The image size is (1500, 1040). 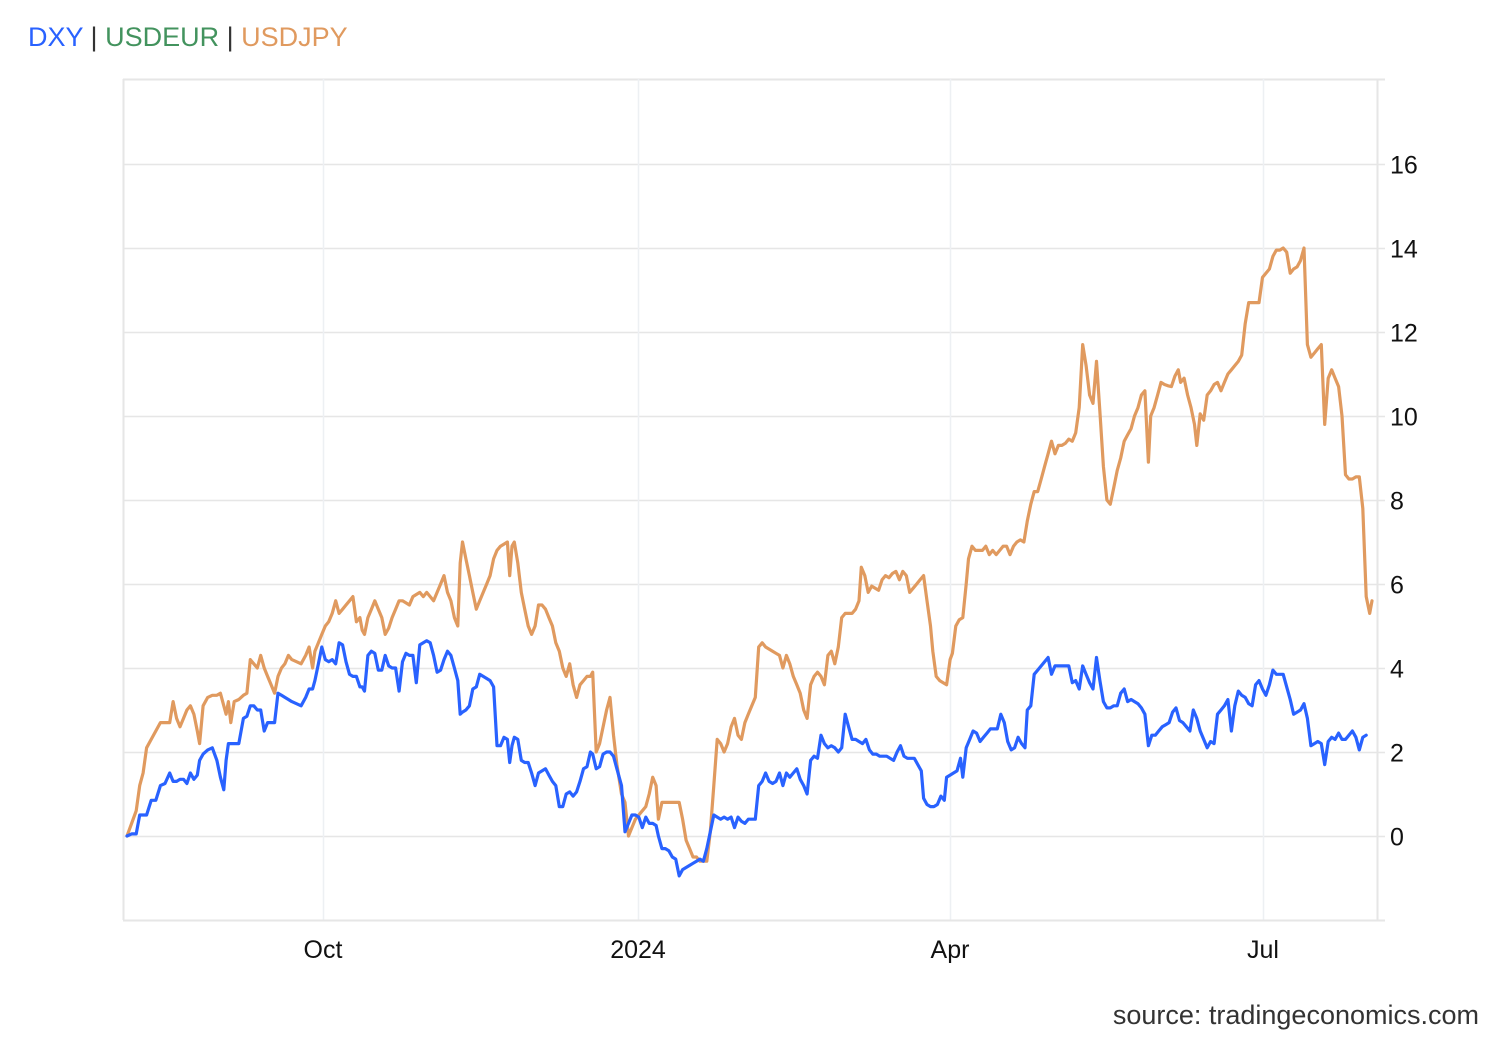 What do you see at coordinates (1404, 250) in the screenshot?
I see `y-tick-label: 14` at bounding box center [1404, 250].